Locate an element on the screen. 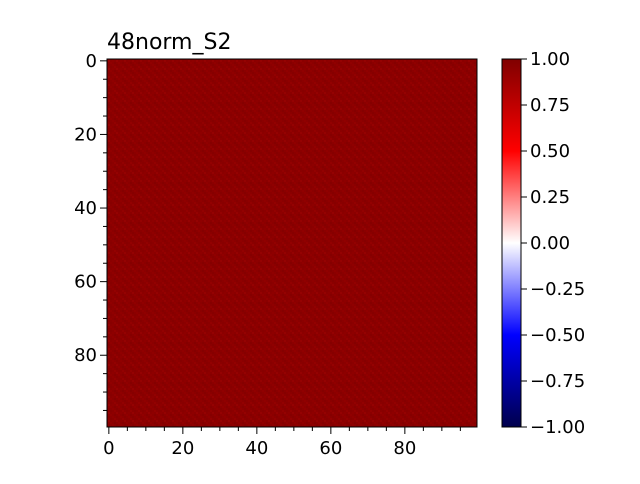 The image size is (640, 484). colorbar-tick-label: −0.75 is located at coordinates (557, 381).